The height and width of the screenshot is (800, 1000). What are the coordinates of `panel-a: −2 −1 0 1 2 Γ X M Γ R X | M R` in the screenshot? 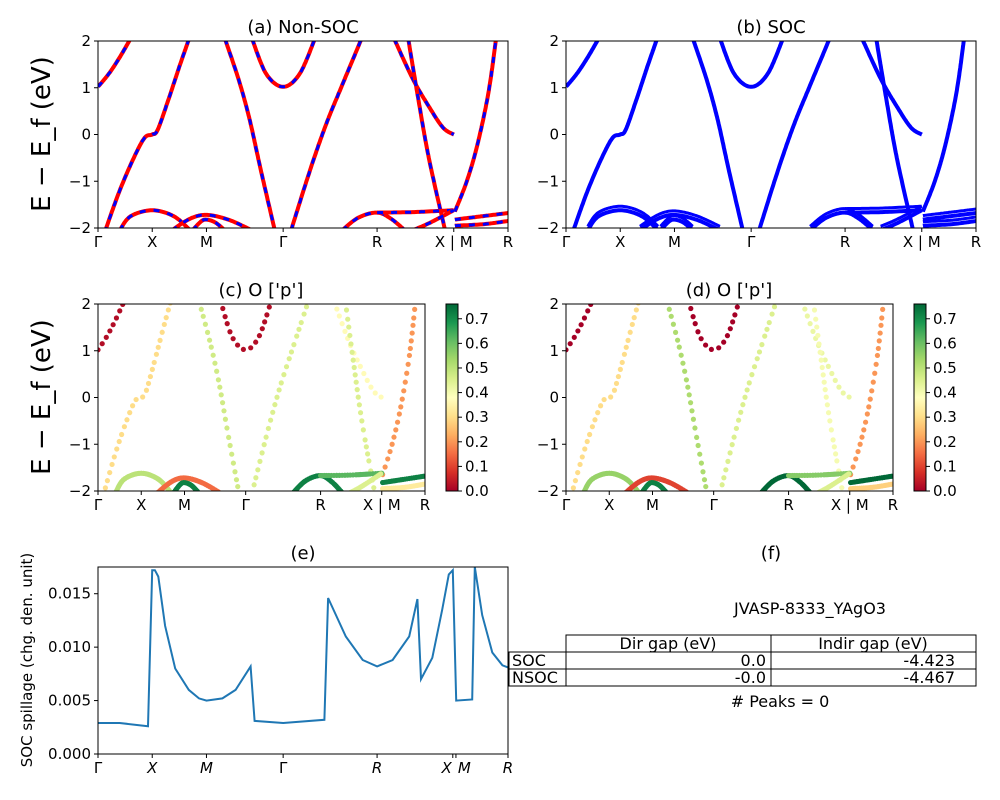 It's located at (291, 141).